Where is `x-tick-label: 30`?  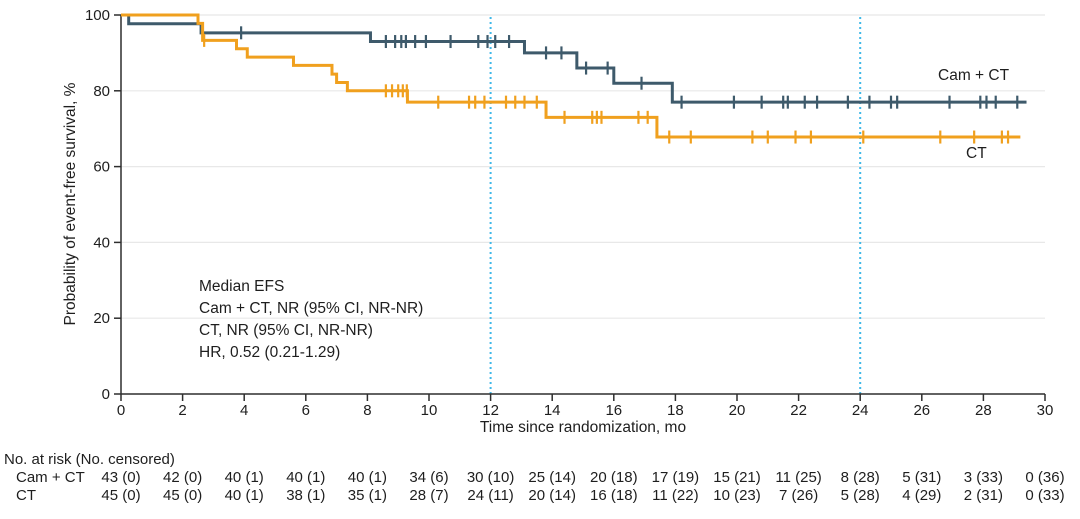
x-tick-label: 30 is located at coordinates (1045, 410).